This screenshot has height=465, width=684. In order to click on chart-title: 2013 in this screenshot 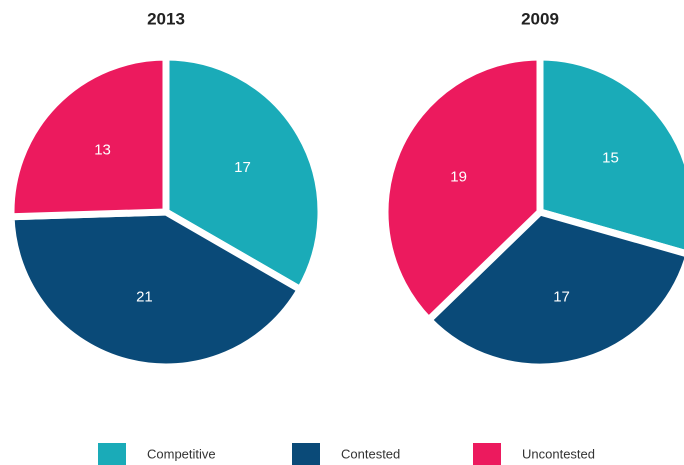, I will do `click(166, 18)`.